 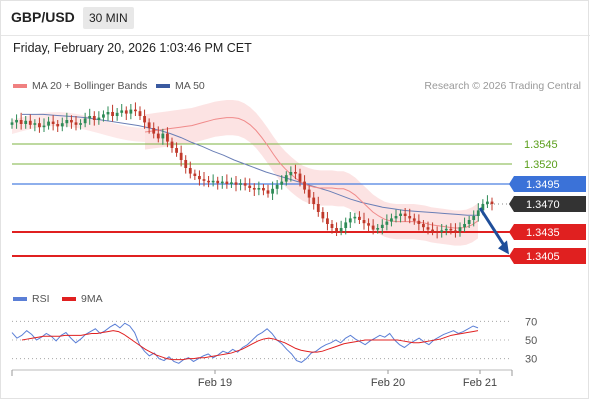 I want to click on rsi-swatch, so click(x=20, y=299).